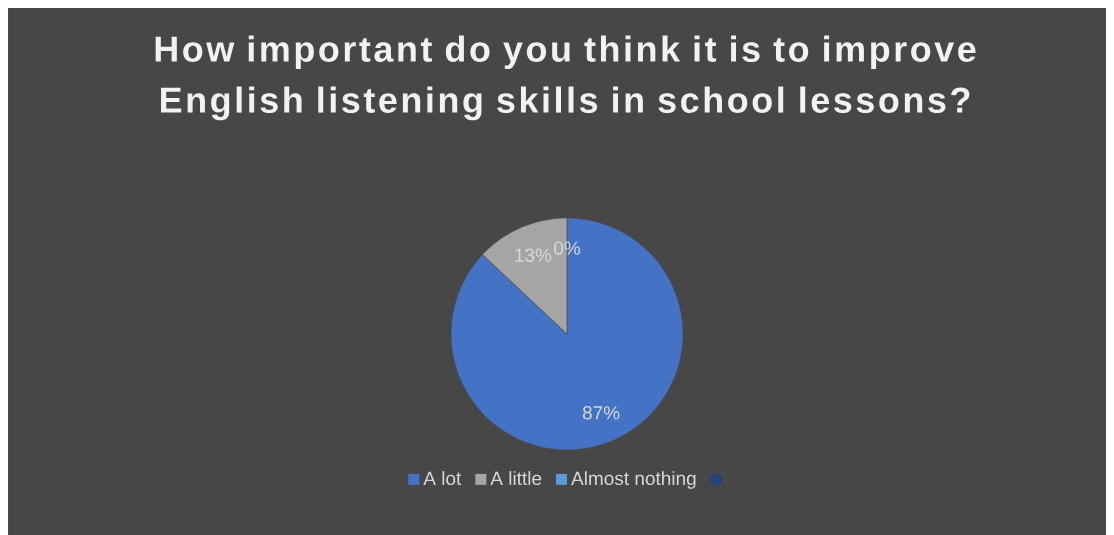 The height and width of the screenshot is (535, 1114). Describe the element at coordinates (442, 478) in the screenshot. I see `legend-label: A lot` at that location.